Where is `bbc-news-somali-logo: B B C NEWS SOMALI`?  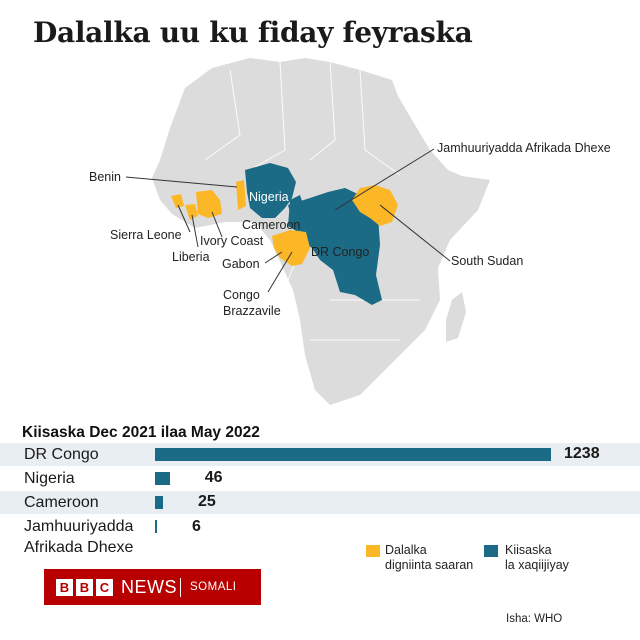
bbc-news-somali-logo: B B C NEWS SOMALI is located at coordinates (152, 587).